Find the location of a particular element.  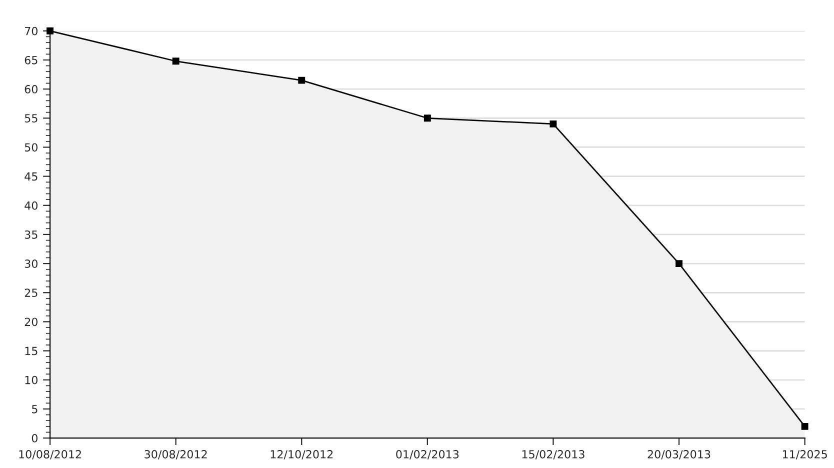

y-tick-label: 60 is located at coordinates (31, 89).